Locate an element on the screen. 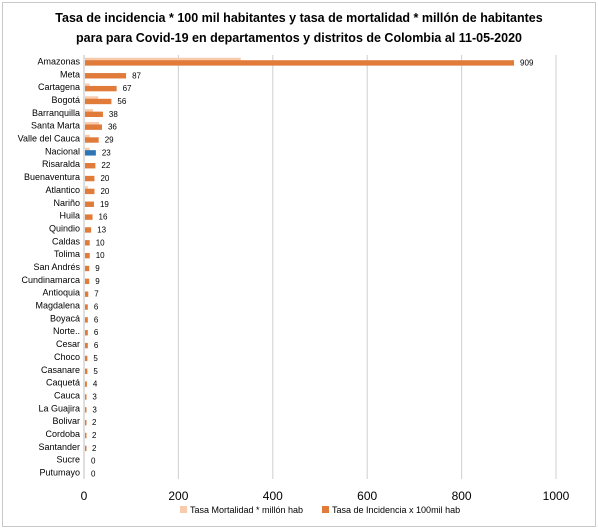 The image size is (598, 529). category-label: Putumayo is located at coordinates (59, 473).